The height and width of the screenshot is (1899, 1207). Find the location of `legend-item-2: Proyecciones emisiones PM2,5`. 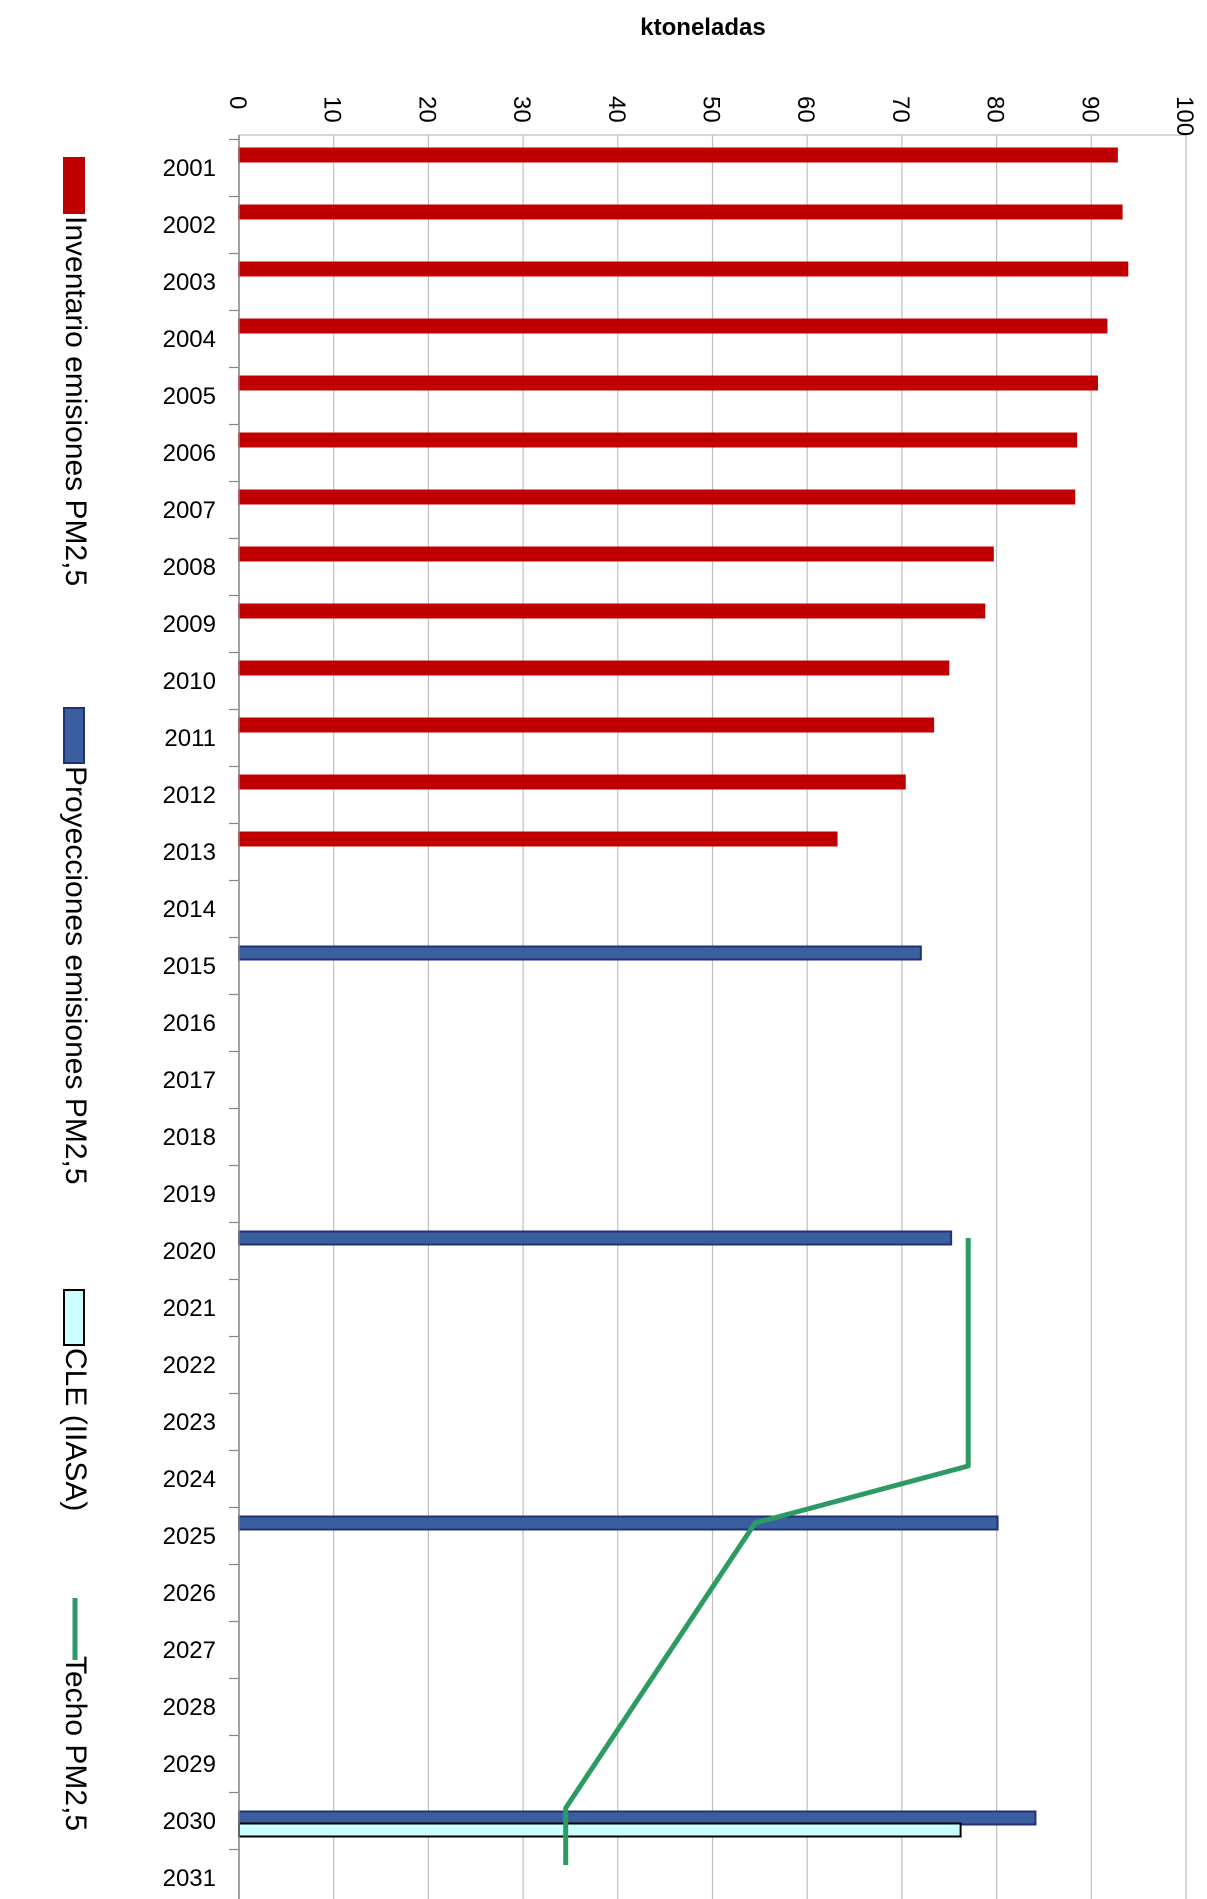

legend-item-2: Proyecciones emisiones PM2,5 is located at coordinates (75, 946).